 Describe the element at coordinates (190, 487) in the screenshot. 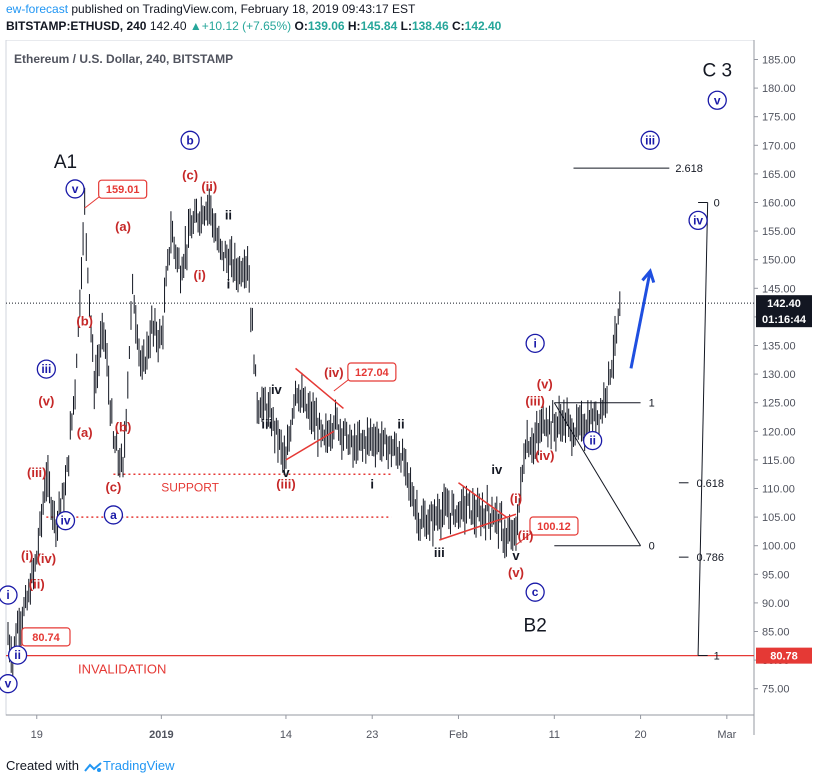

I see `support-text: SUPPORT` at that location.